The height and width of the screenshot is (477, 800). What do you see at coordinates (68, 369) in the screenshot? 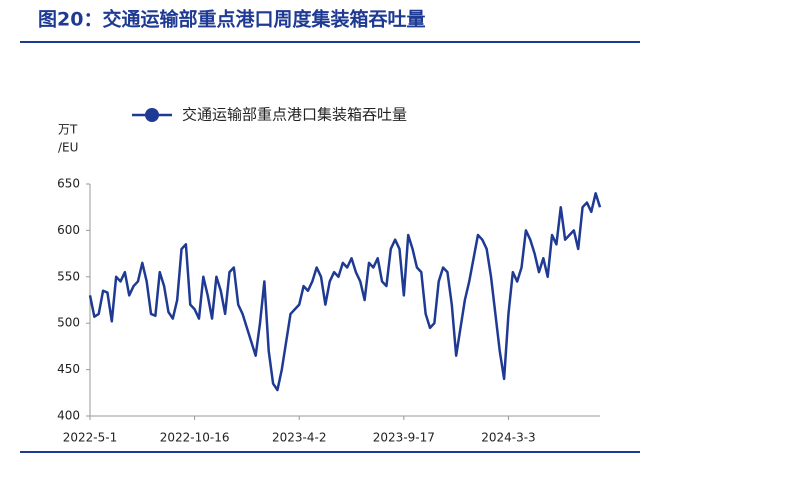
I see `y-tick-label: 450` at bounding box center [68, 369].